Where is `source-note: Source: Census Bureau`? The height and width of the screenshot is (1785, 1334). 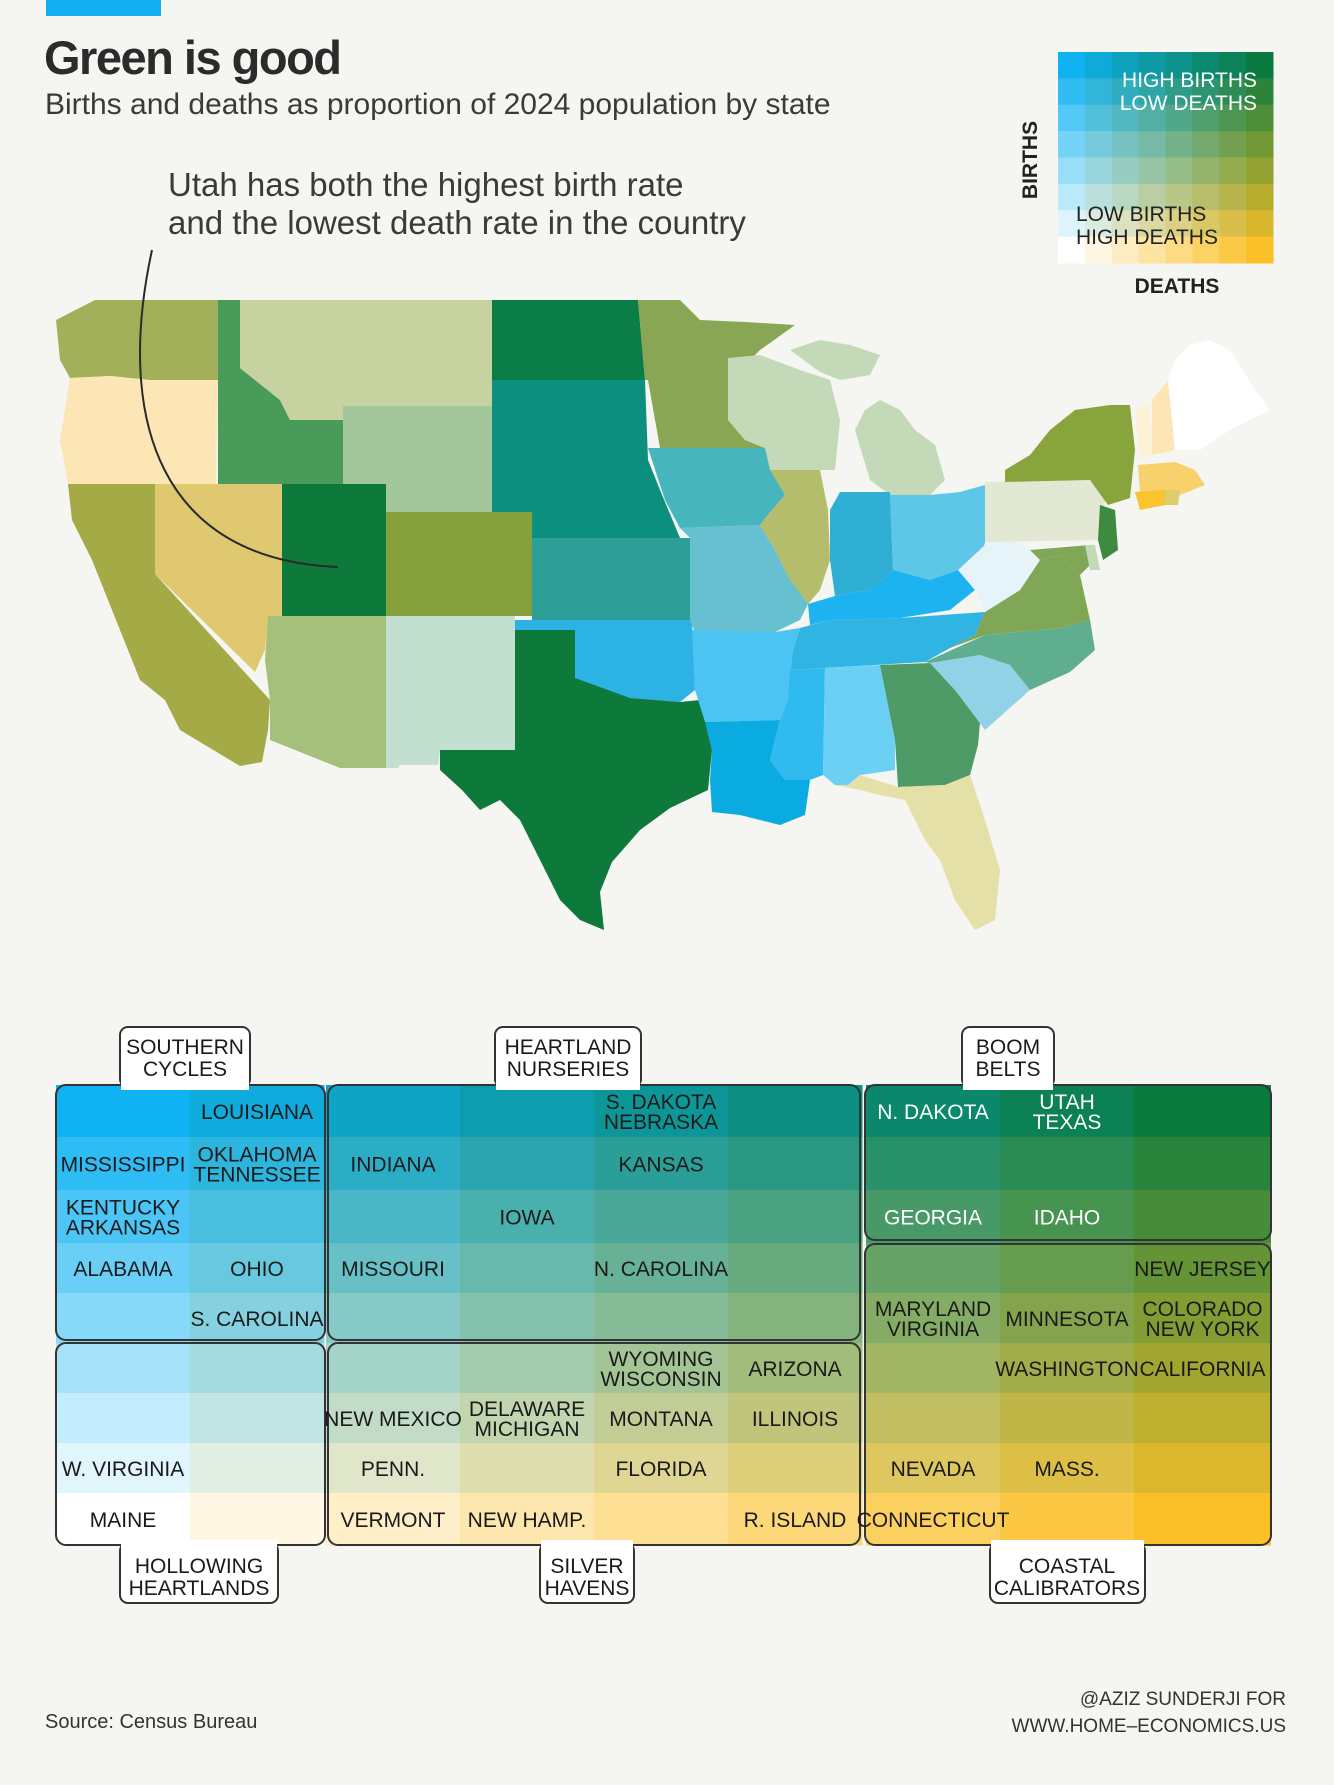 source-note: Source: Census Bureau is located at coordinates (151, 1722).